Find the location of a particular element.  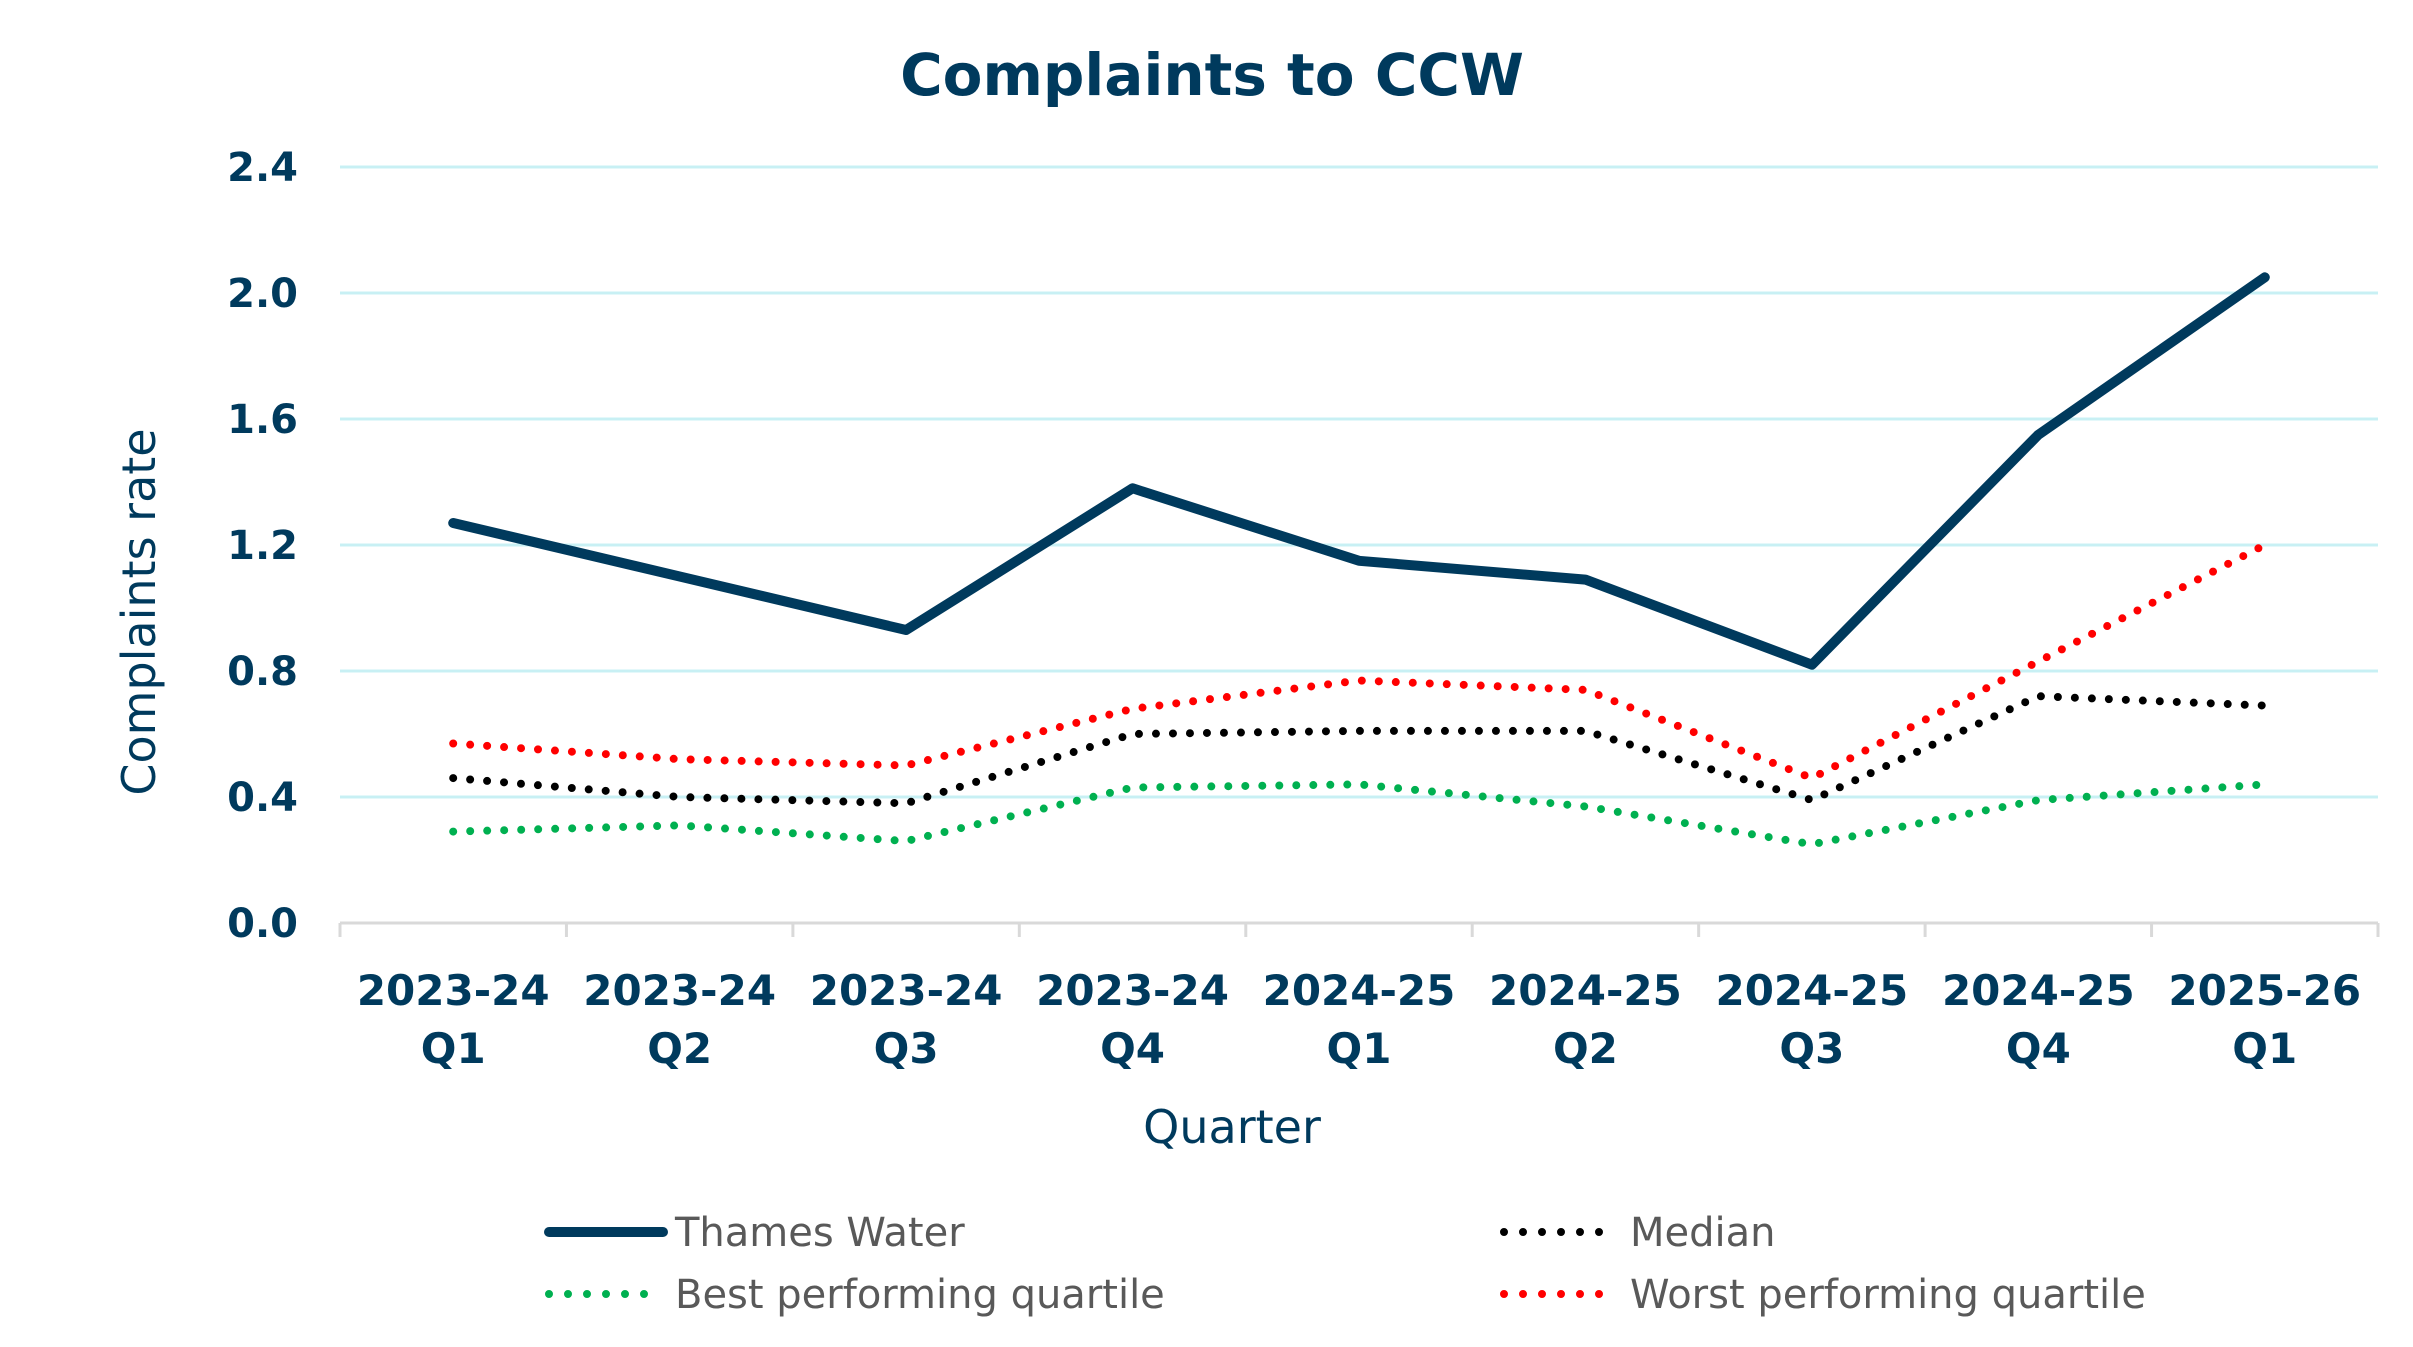

y-tick-label: 0.8 is located at coordinates (262, 672).